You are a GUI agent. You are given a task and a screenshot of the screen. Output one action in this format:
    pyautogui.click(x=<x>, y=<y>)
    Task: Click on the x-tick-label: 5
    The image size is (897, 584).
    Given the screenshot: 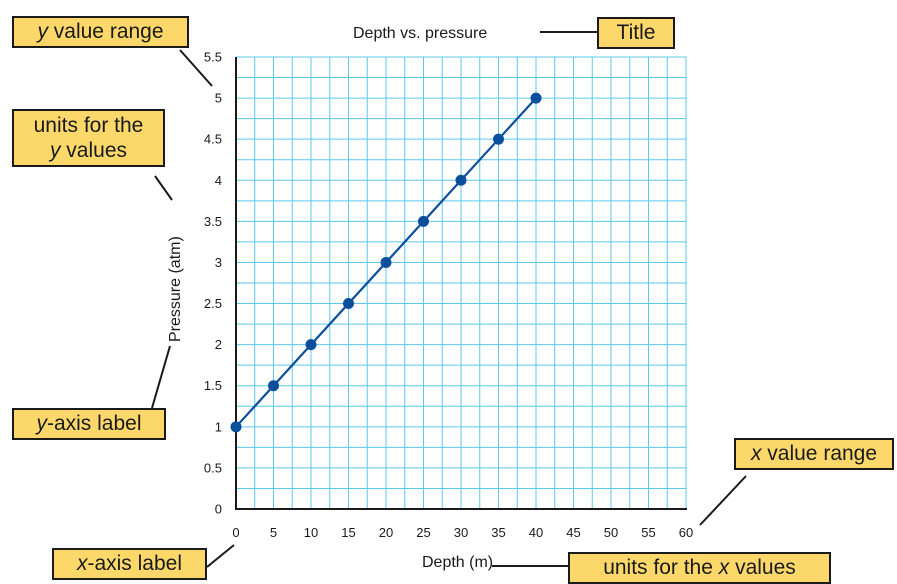 What is the action you would take?
    pyautogui.click(x=273, y=532)
    